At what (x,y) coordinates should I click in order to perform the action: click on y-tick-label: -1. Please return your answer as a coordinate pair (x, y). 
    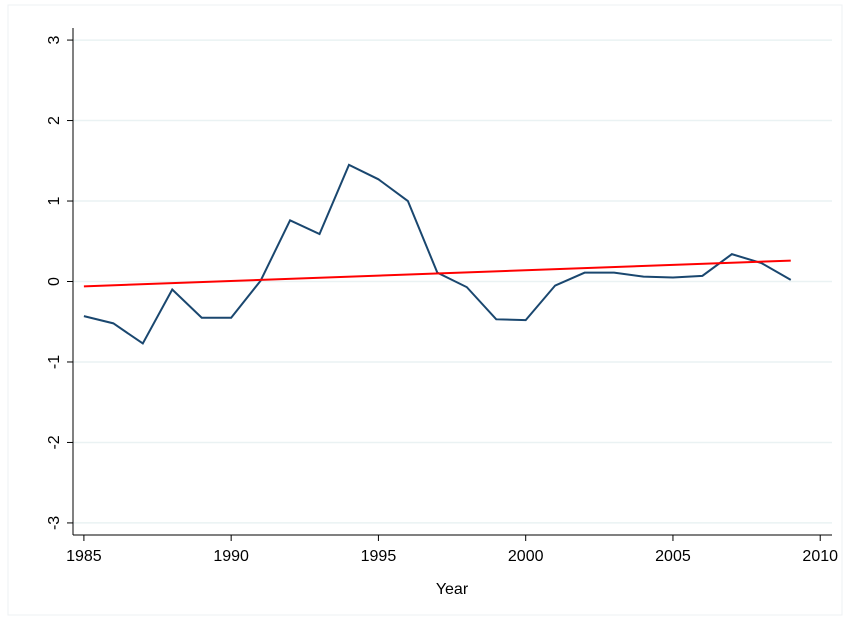
    Looking at the image, I should click on (54, 362).